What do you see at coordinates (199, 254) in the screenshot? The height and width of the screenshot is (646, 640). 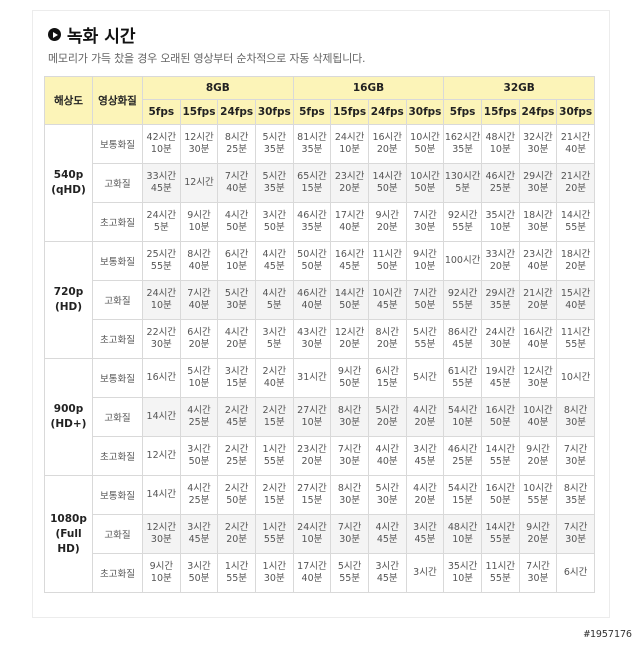 I see `time-hours: 8시간` at bounding box center [199, 254].